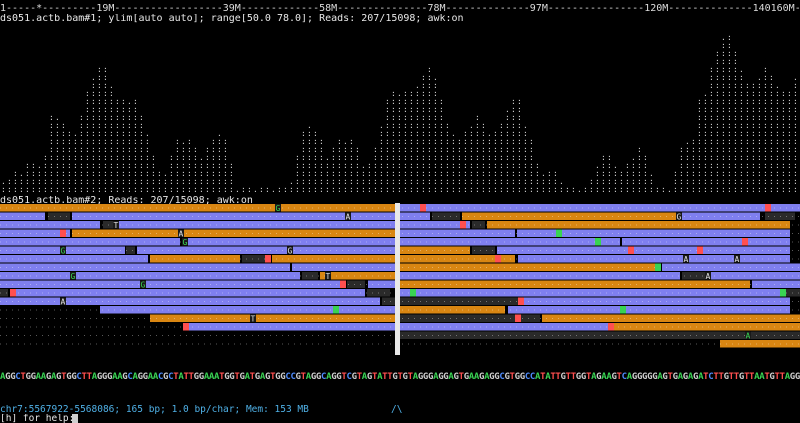  Describe the element at coordinates (423, 208) in the screenshot. I see `mismatch-base` at that location.